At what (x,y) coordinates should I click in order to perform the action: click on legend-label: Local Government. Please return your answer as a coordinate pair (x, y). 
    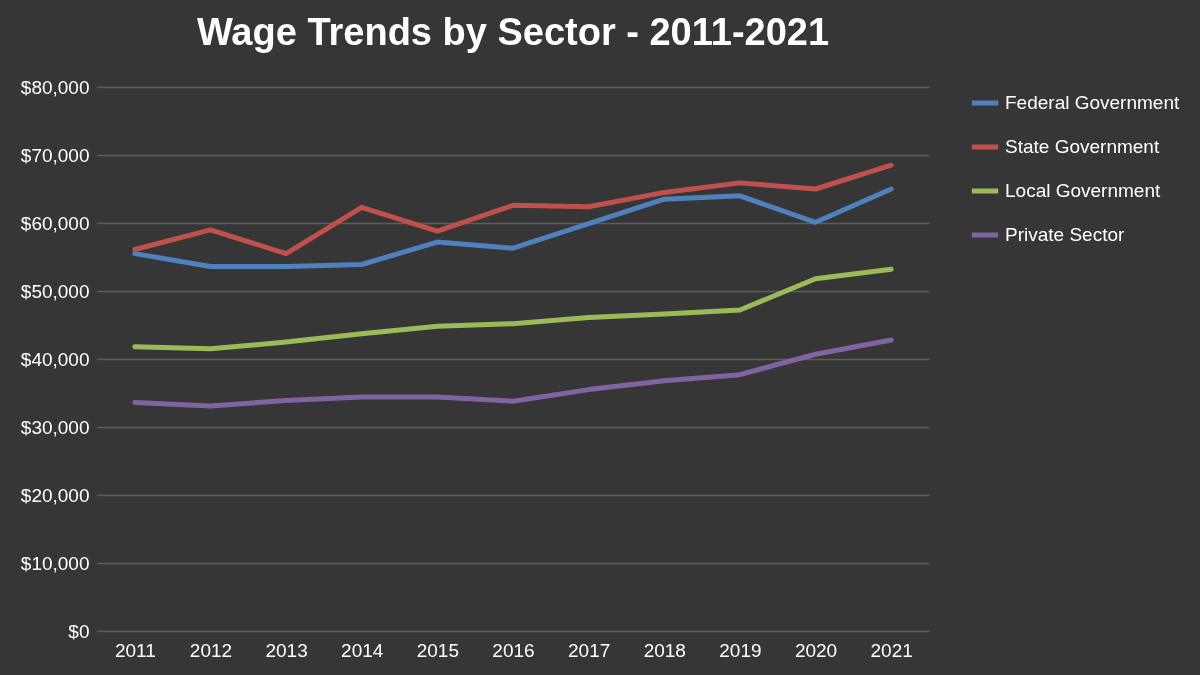
    Looking at the image, I should click on (1083, 190).